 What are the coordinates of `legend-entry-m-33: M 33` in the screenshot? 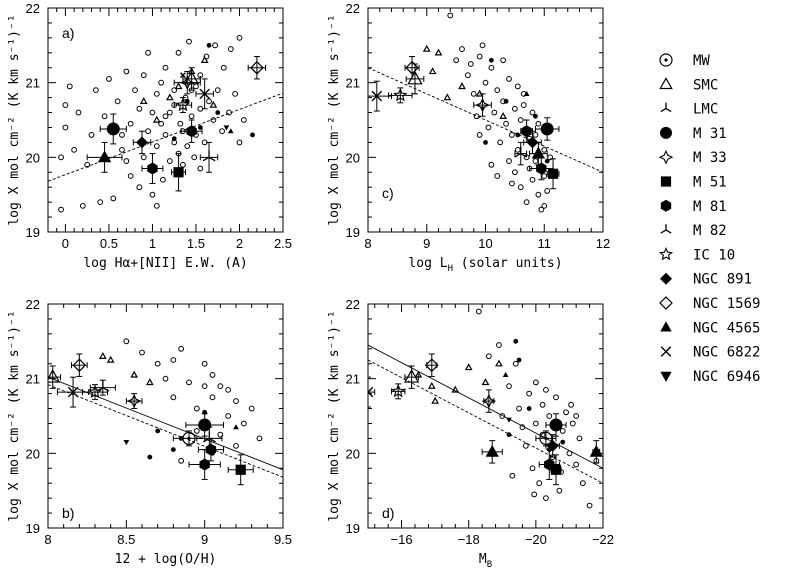 It's located at (692, 157).